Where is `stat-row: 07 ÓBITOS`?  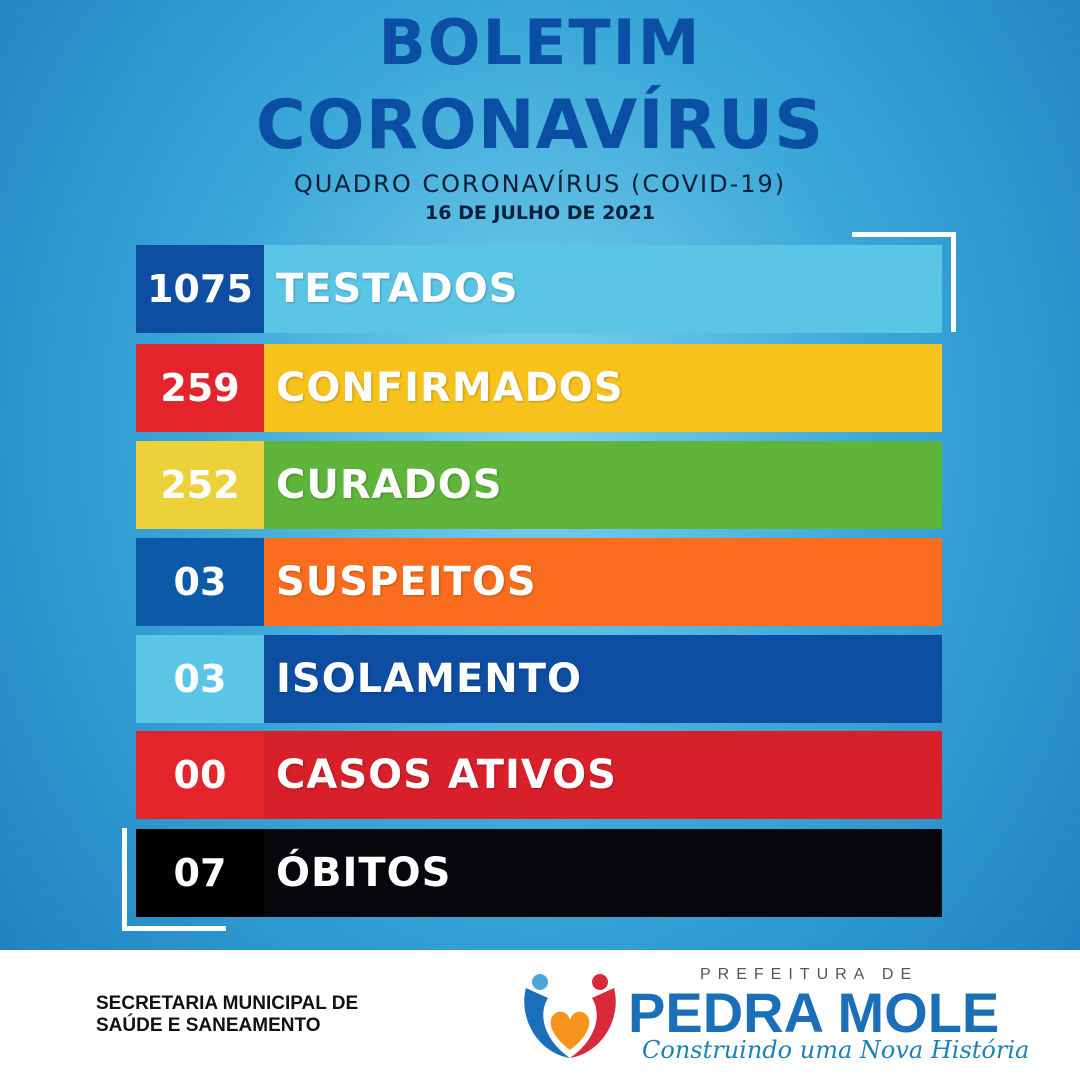
stat-row: 07 ÓBITOS is located at coordinates (539, 873).